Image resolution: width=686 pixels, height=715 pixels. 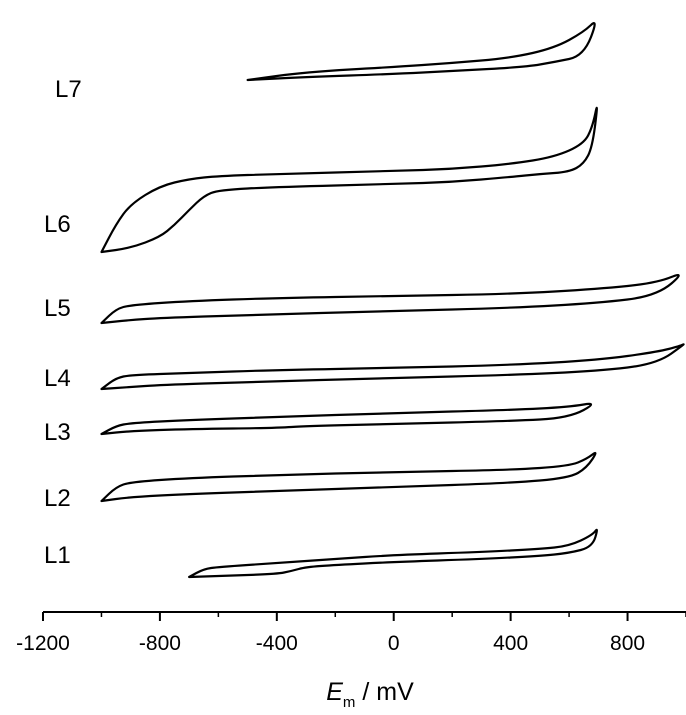 I want to click on x-axis-title-subscript: m, so click(x=349, y=702).